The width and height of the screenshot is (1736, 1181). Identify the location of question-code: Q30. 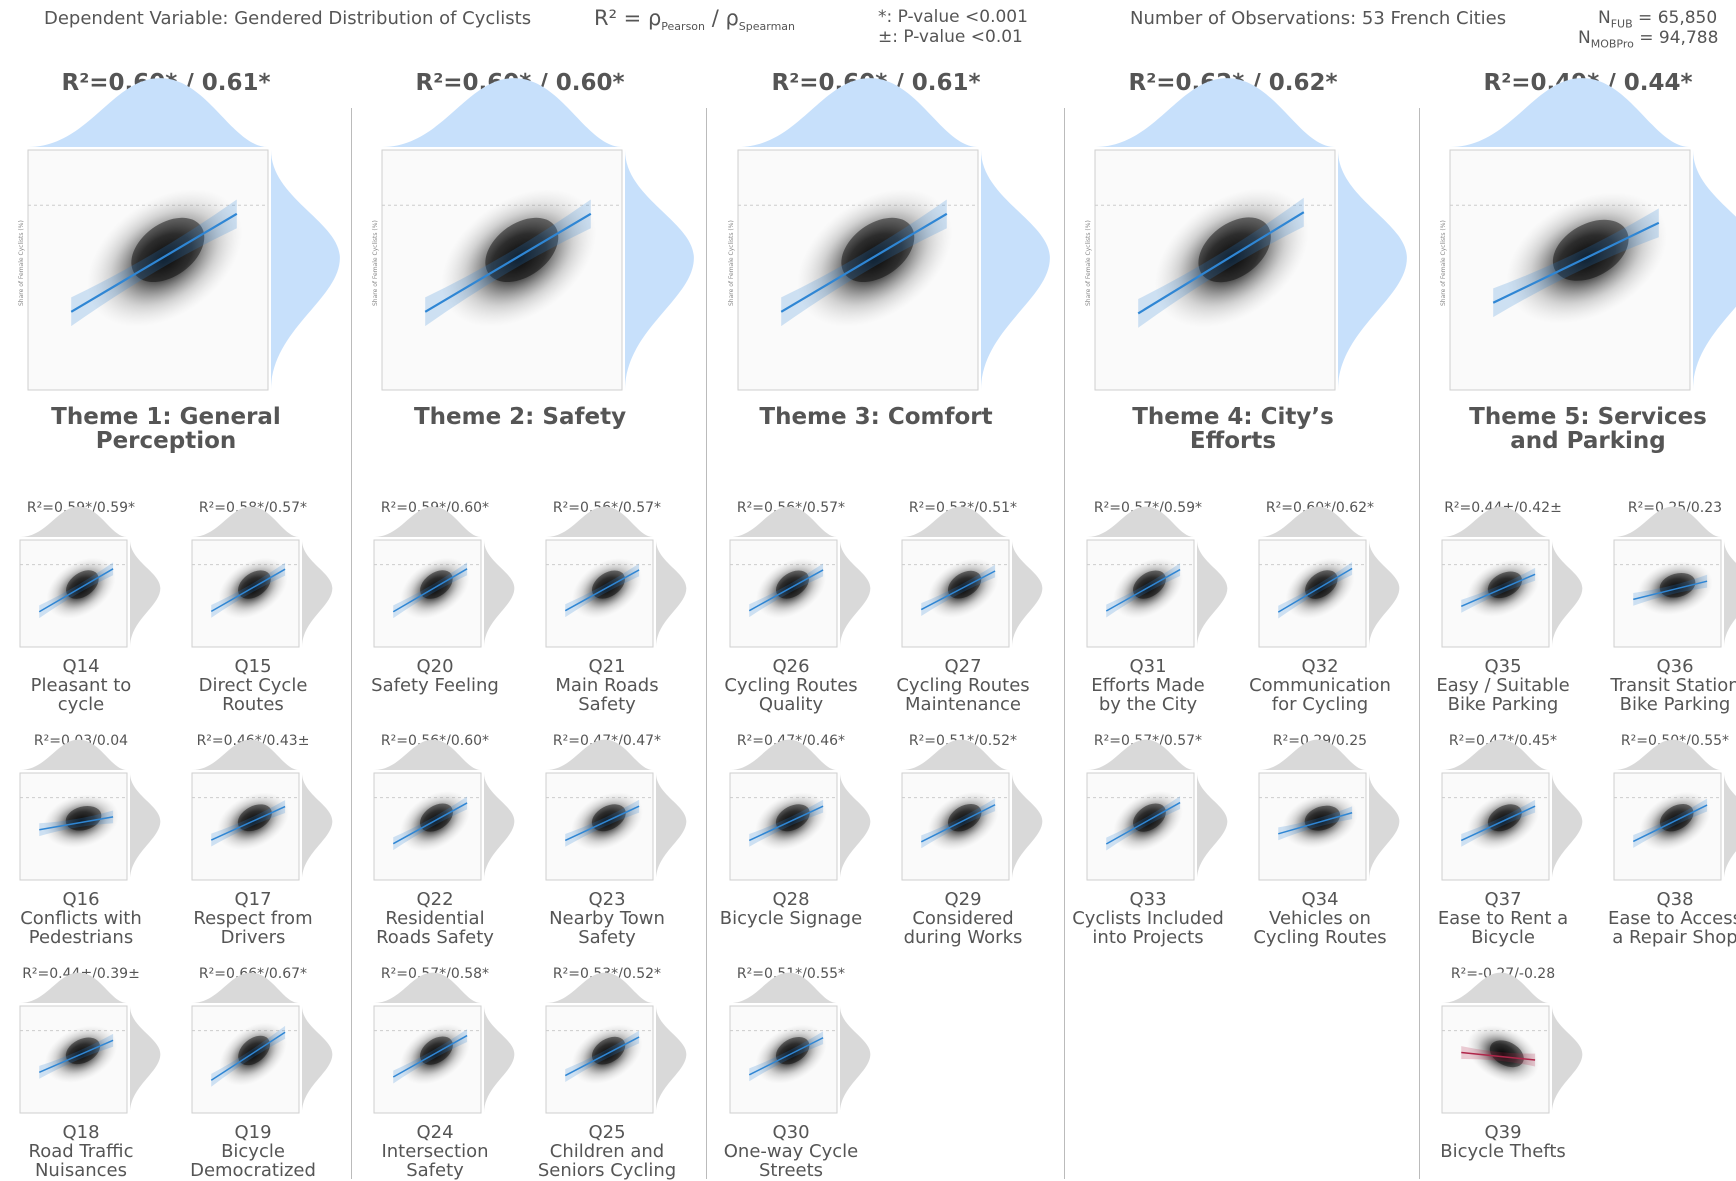
(791, 1132).